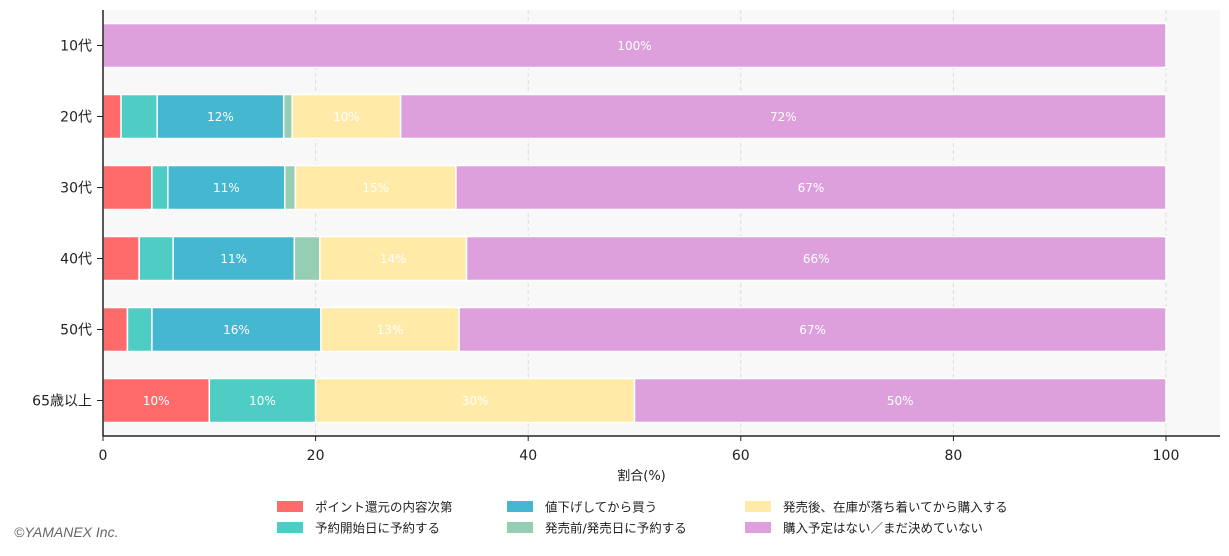  What do you see at coordinates (66, 532) in the screenshot?
I see `copyright: ©YAMANEX Inc.` at bounding box center [66, 532].